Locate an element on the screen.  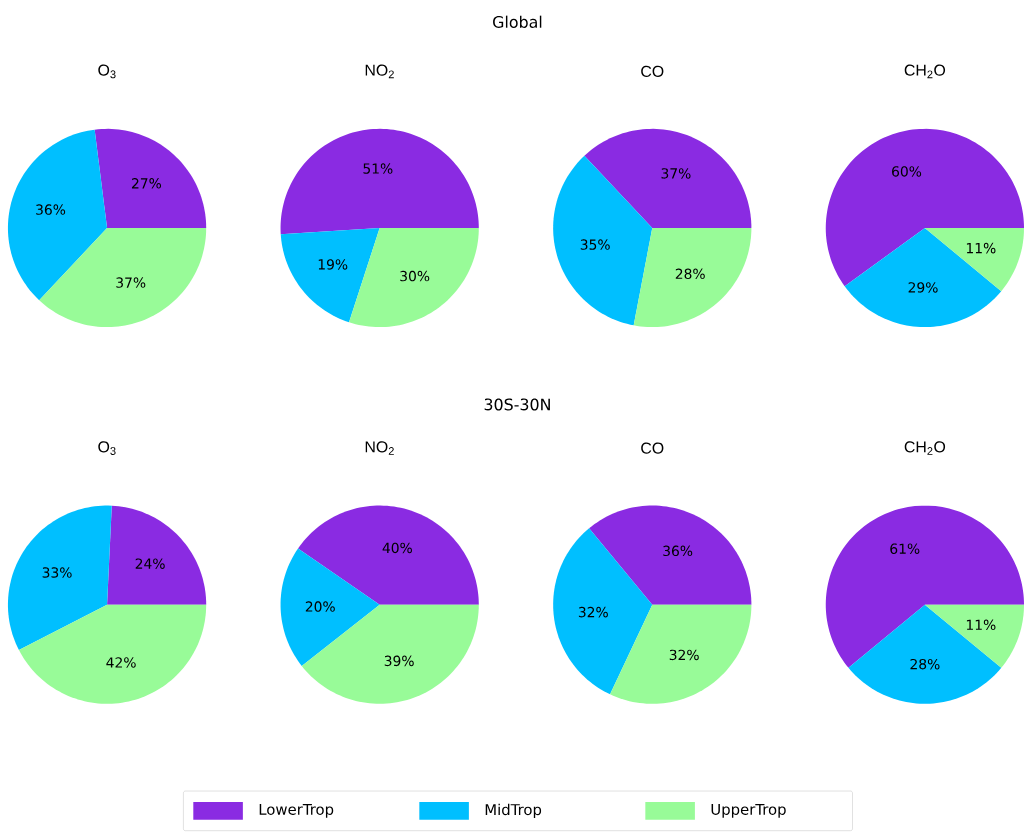
data-label: 19% is located at coordinates (333, 264).